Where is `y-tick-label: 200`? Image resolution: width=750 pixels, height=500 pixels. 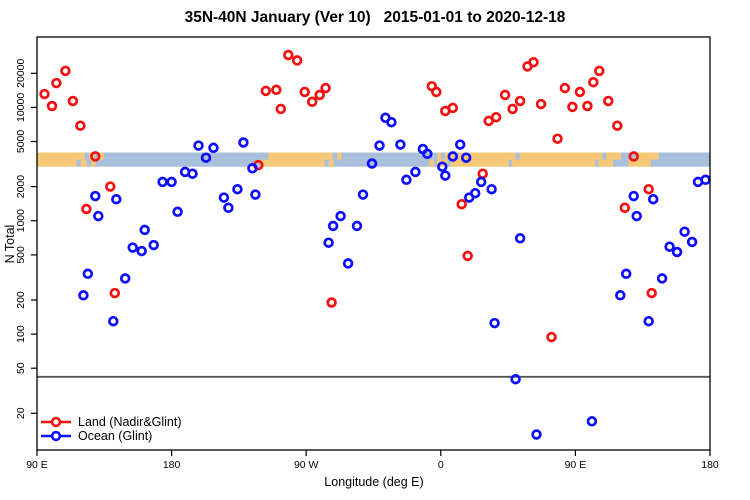 y-tick-label: 200 is located at coordinates (21, 300).